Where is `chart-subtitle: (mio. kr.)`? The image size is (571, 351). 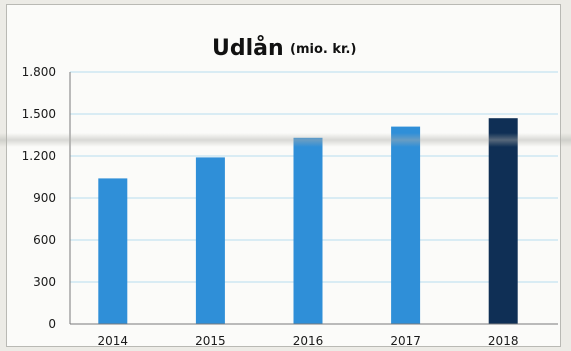 chart-subtitle: (mio. kr.) is located at coordinates (323, 49).